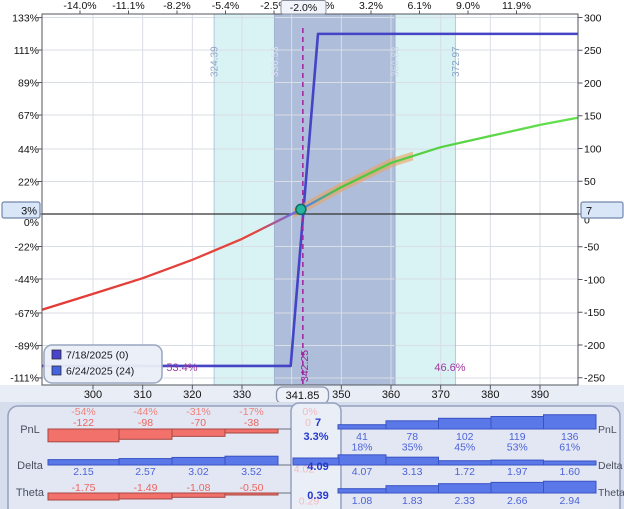  I want to click on current-price-value: 341.85, so click(303, 396).